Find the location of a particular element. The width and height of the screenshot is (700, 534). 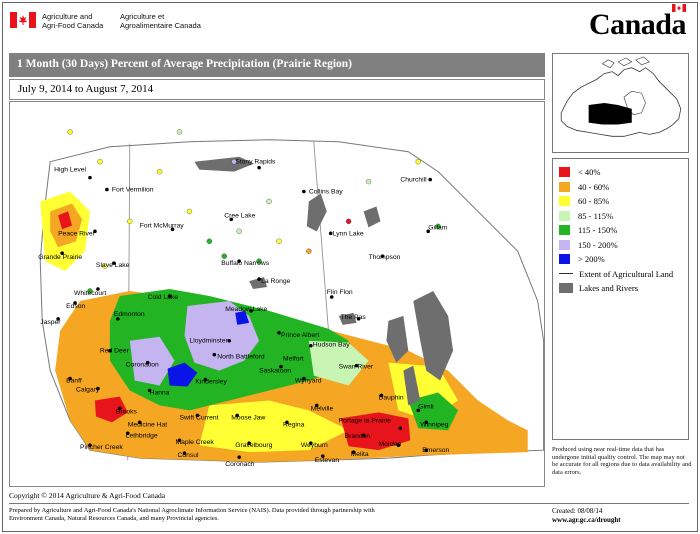

city-label-weyburn: Weyburn is located at coordinates (314, 445).